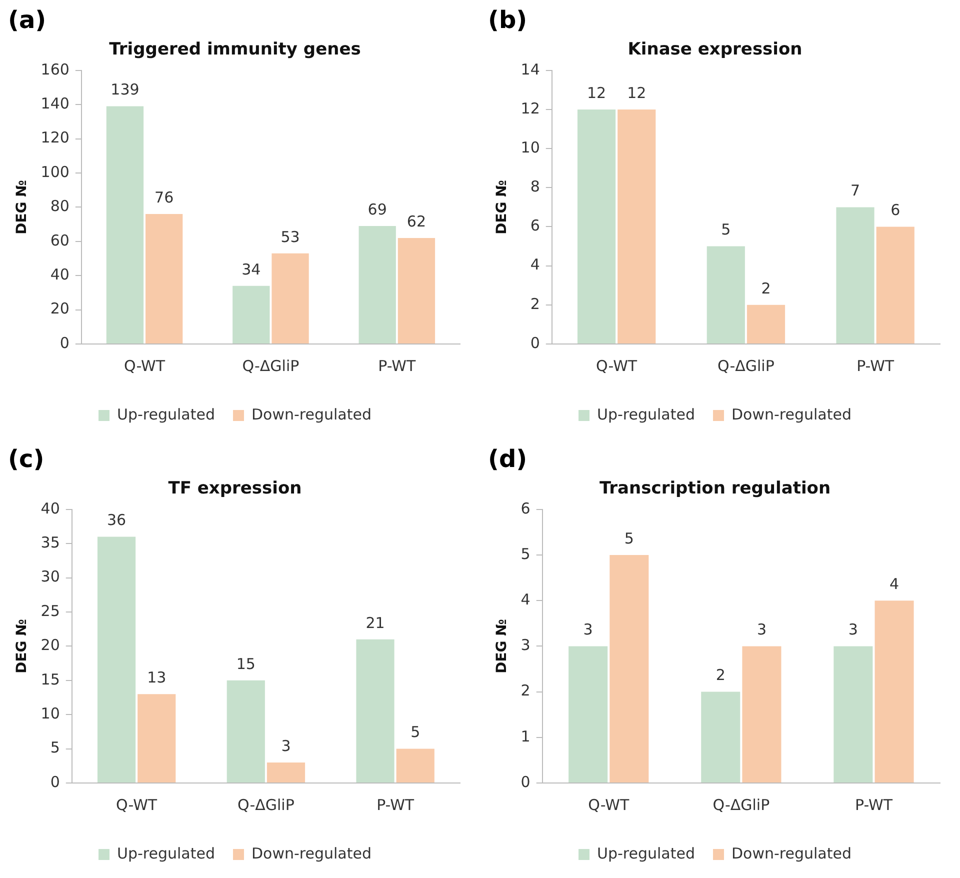  I want to click on text: (d), so click(508, 459).